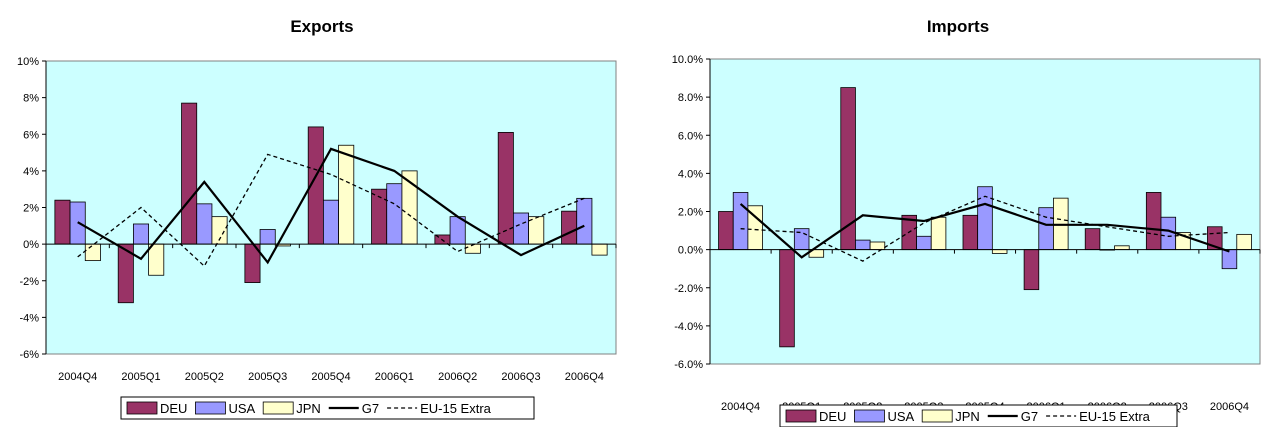 The height and width of the screenshot is (432, 1278). What do you see at coordinates (900, 416) in the screenshot?
I see `chart-2-legend-label-usa: USA` at bounding box center [900, 416].